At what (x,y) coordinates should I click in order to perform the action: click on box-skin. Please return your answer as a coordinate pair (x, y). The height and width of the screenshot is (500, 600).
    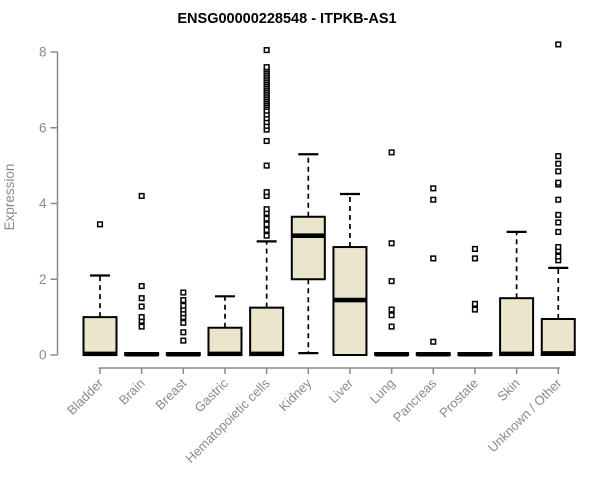
    Looking at the image, I should click on (517, 326).